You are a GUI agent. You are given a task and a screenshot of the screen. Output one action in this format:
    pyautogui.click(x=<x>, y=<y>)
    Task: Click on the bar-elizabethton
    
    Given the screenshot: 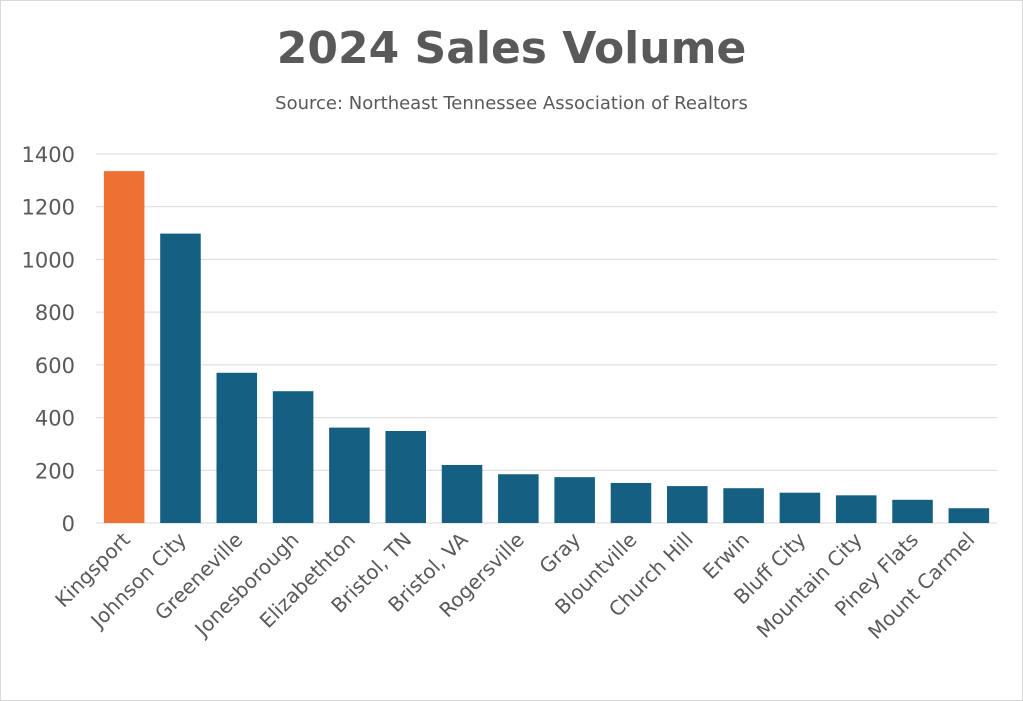 What is the action you would take?
    pyautogui.click(x=349, y=475)
    